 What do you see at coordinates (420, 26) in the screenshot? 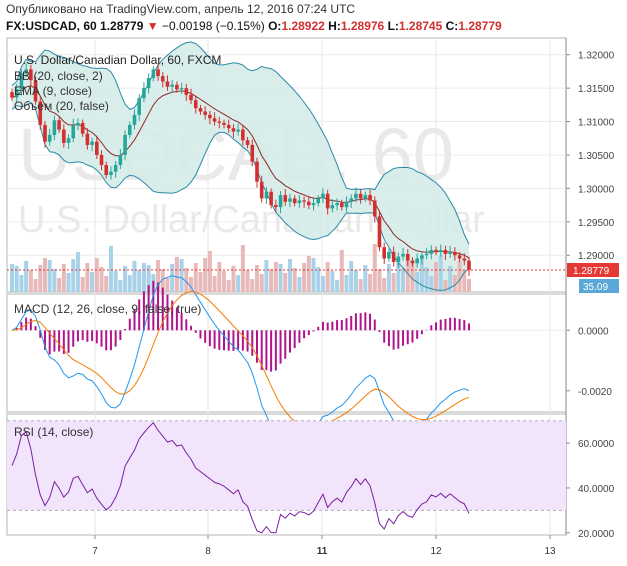
I see `low-value: 1.28745` at bounding box center [420, 26].